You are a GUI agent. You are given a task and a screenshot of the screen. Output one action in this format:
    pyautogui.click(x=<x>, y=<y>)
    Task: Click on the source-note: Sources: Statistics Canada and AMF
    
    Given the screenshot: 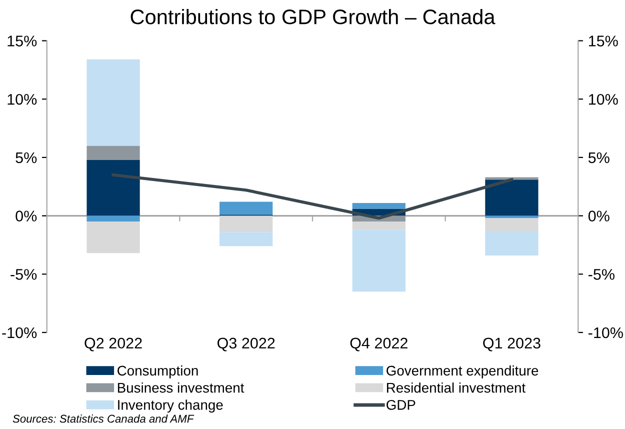 What is the action you would take?
    pyautogui.click(x=103, y=418)
    